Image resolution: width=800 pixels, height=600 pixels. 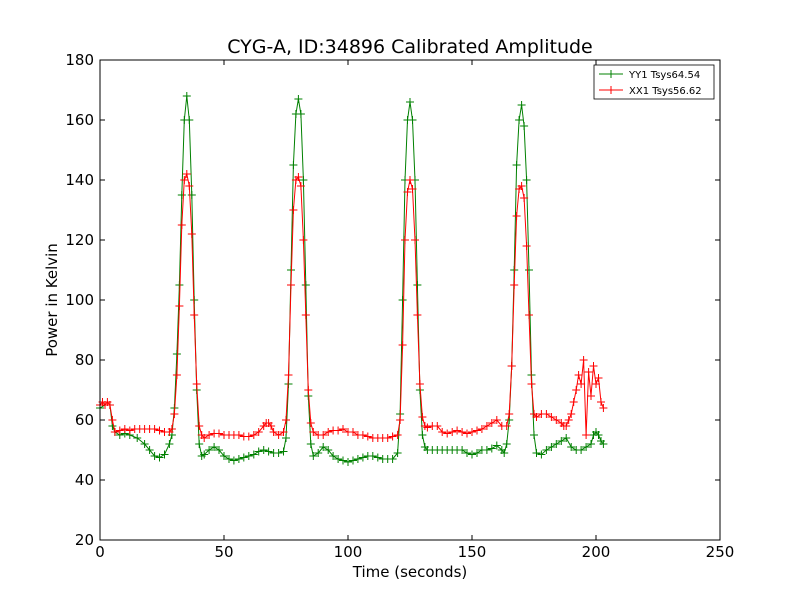 What do you see at coordinates (410, 572) in the screenshot?
I see `x-axis-label: Time (seconds)` at bounding box center [410, 572].